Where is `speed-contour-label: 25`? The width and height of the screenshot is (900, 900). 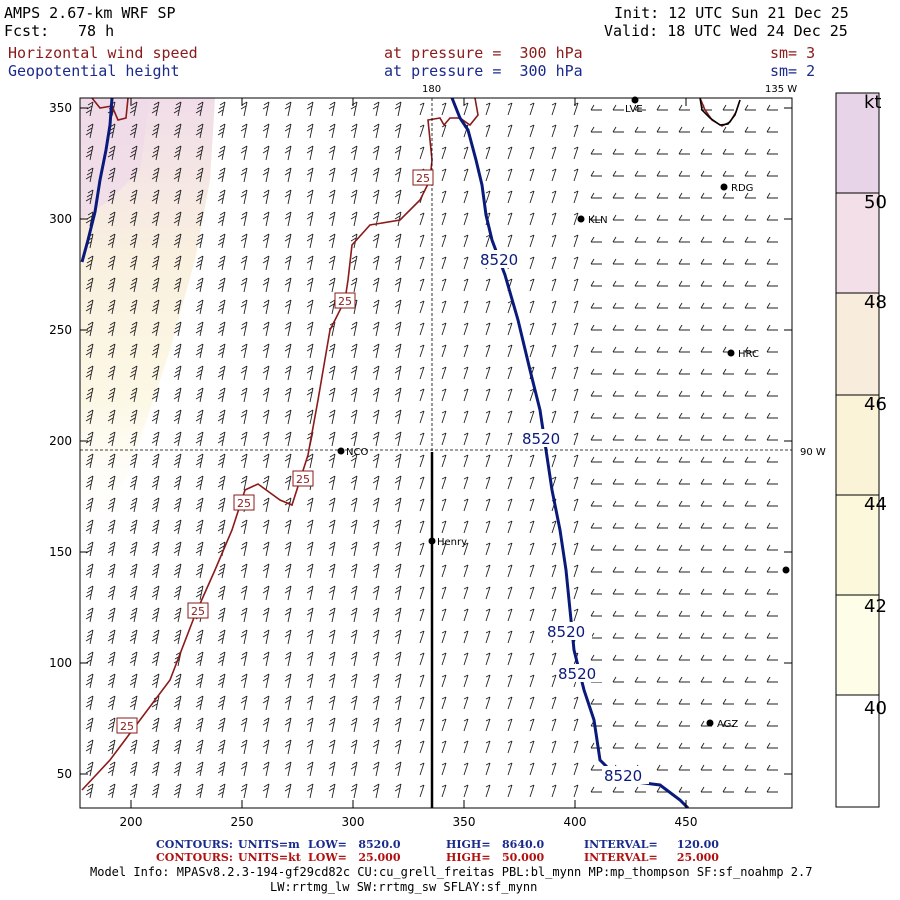 speed-contour-label: 25 is located at coordinates (303, 479).